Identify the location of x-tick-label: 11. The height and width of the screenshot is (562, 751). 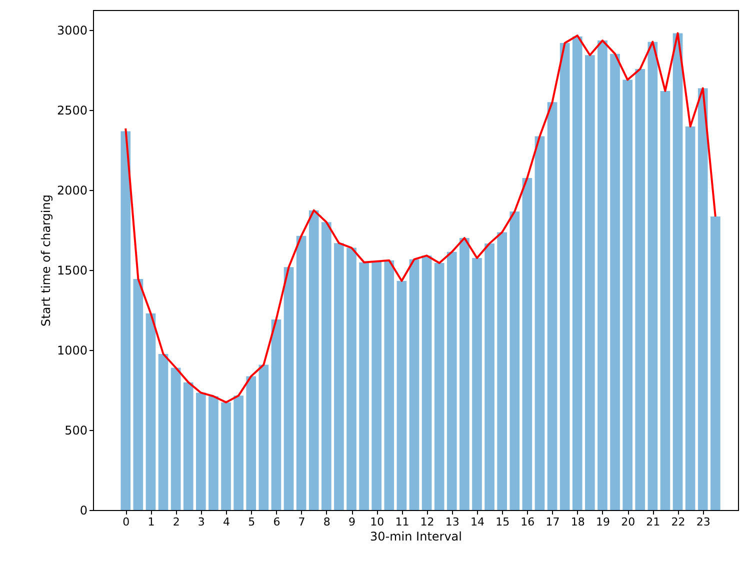
(402, 522).